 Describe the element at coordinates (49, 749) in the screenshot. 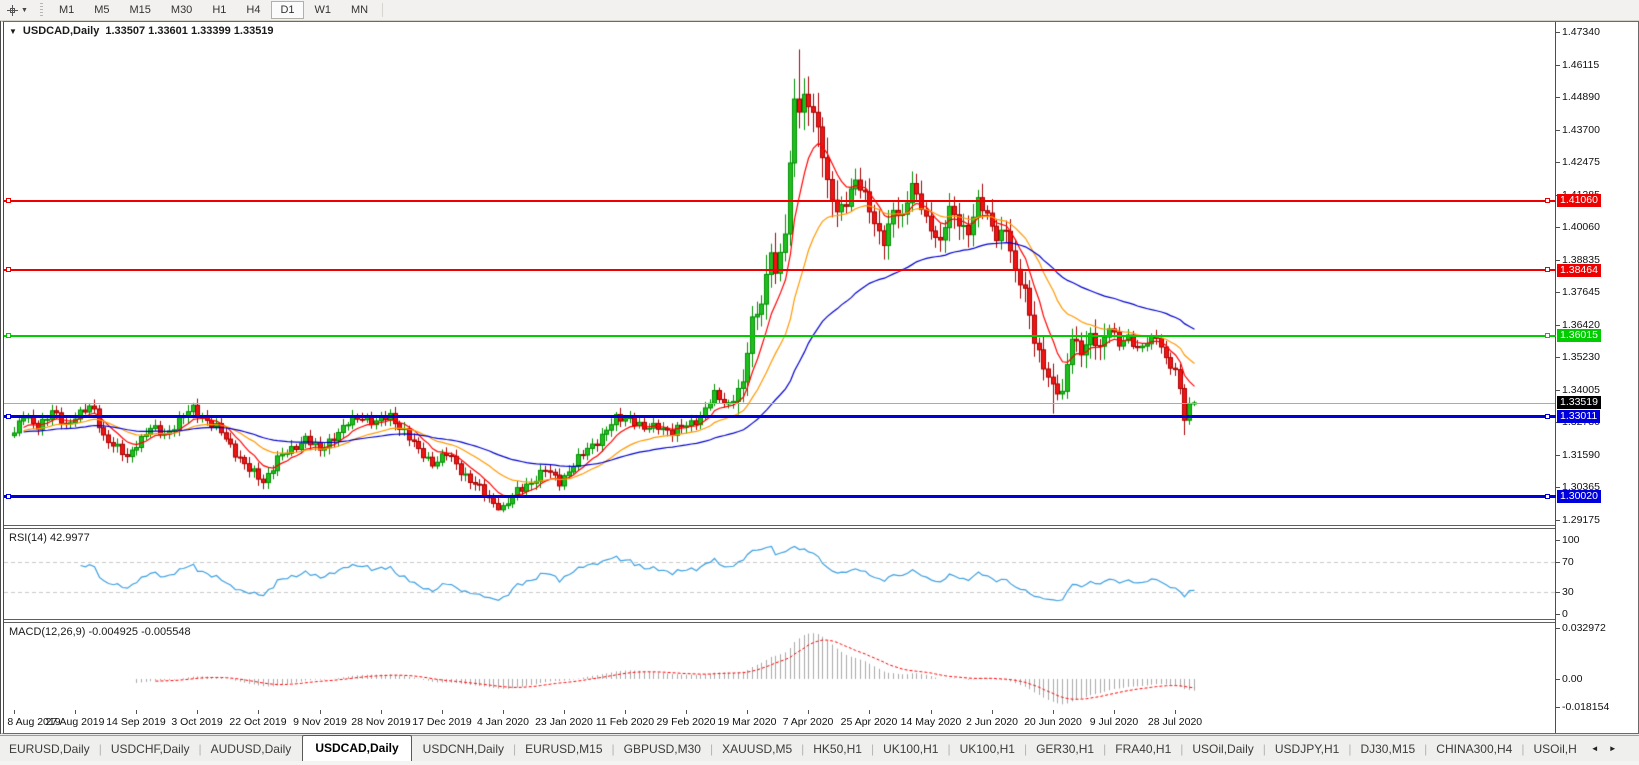

I see `tab-eurusd-daily: EURUSD,Daily` at that location.